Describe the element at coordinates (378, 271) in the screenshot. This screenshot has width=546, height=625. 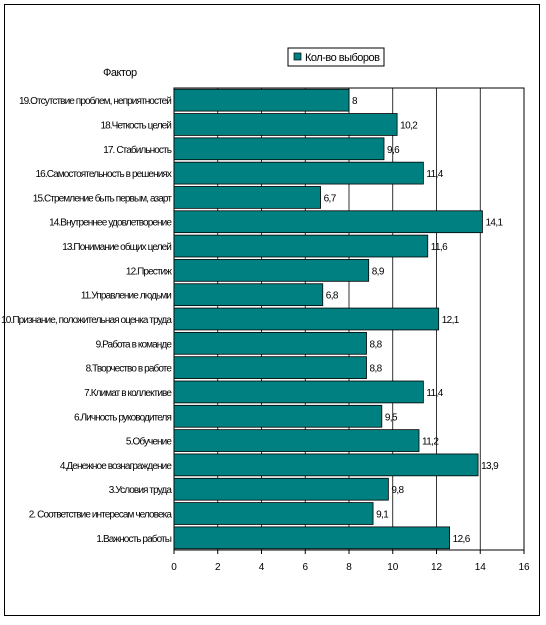
I see `value-label: 8,9` at that location.